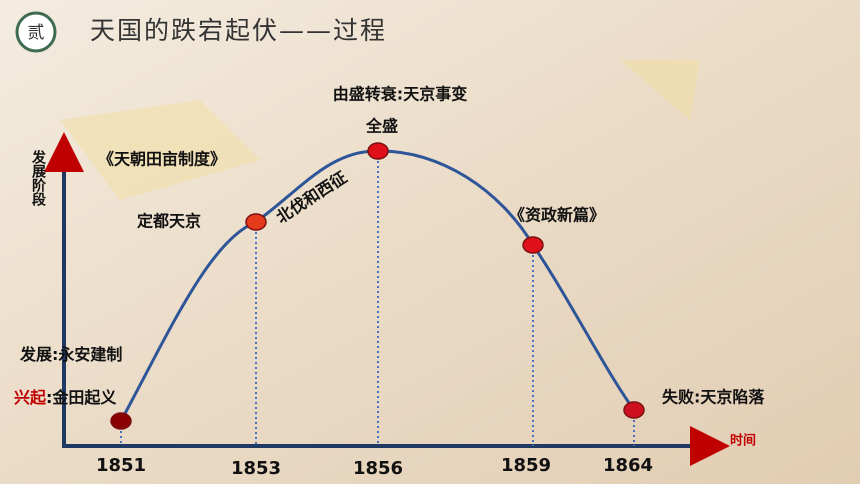 The height and width of the screenshot is (484, 860). What do you see at coordinates (30, 397) in the screenshot?
I see `event-label: 兴起` at bounding box center [30, 397].